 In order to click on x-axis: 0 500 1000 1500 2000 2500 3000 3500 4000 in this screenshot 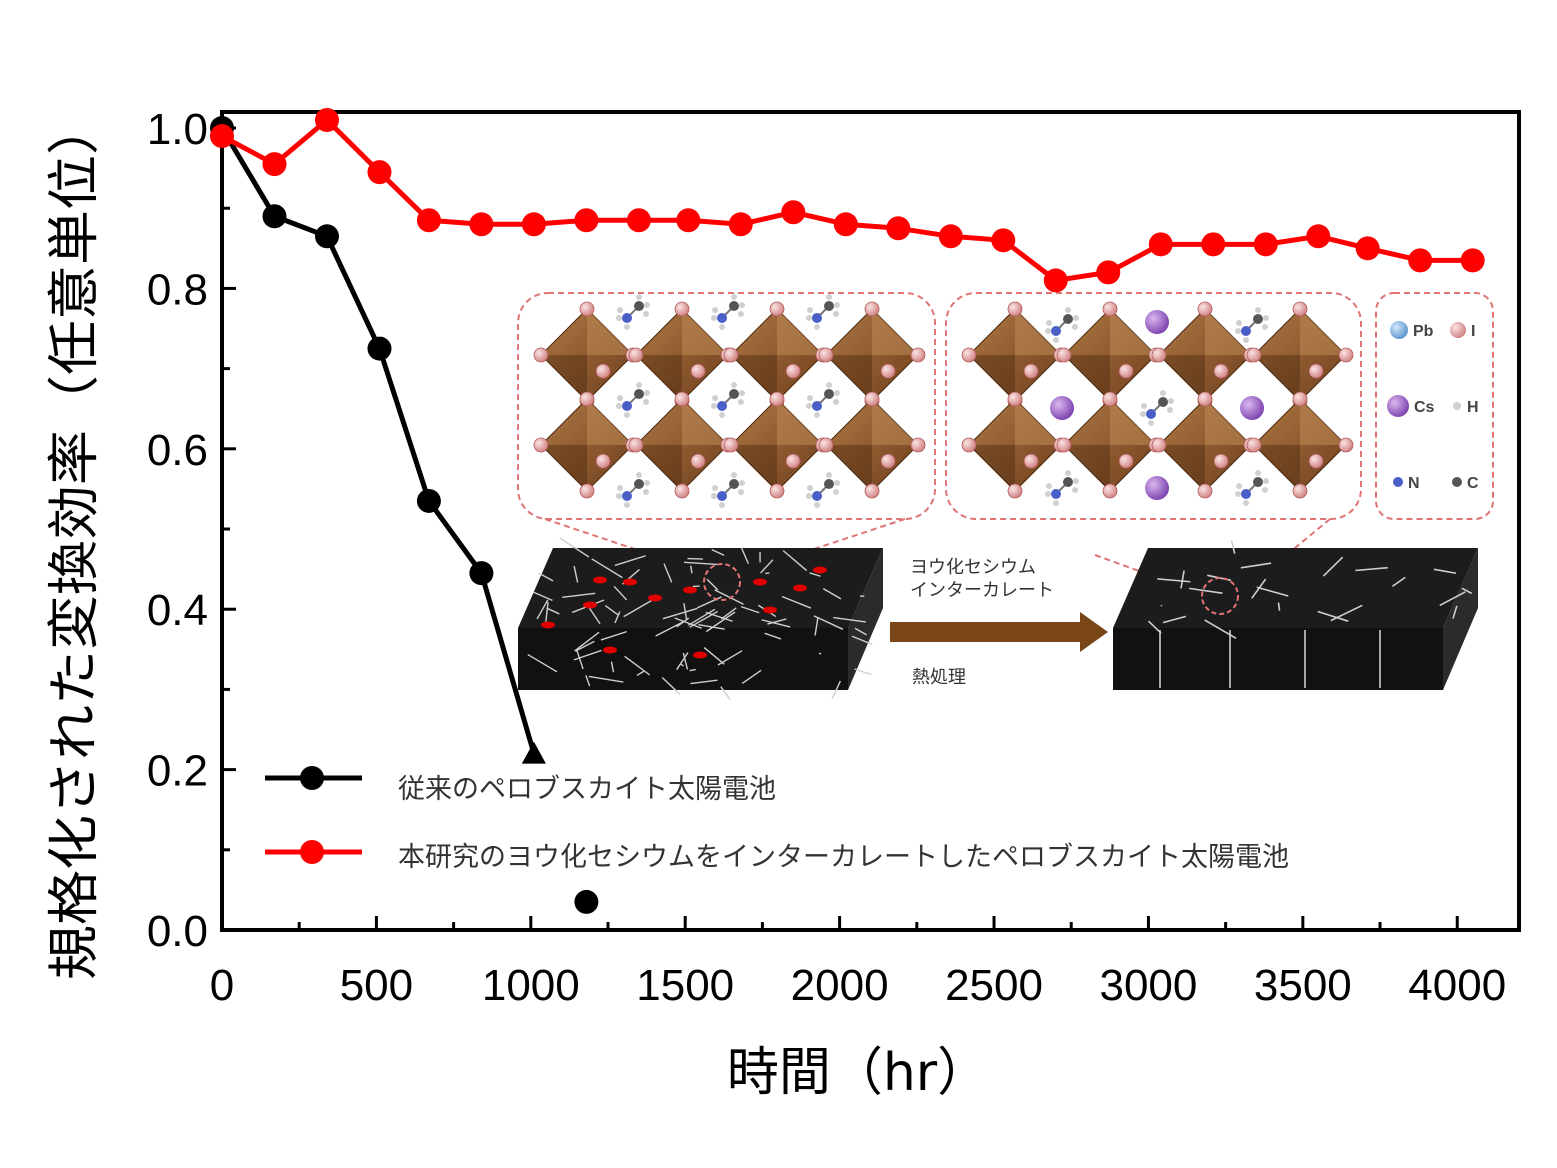, I will do `click(858, 963)`.